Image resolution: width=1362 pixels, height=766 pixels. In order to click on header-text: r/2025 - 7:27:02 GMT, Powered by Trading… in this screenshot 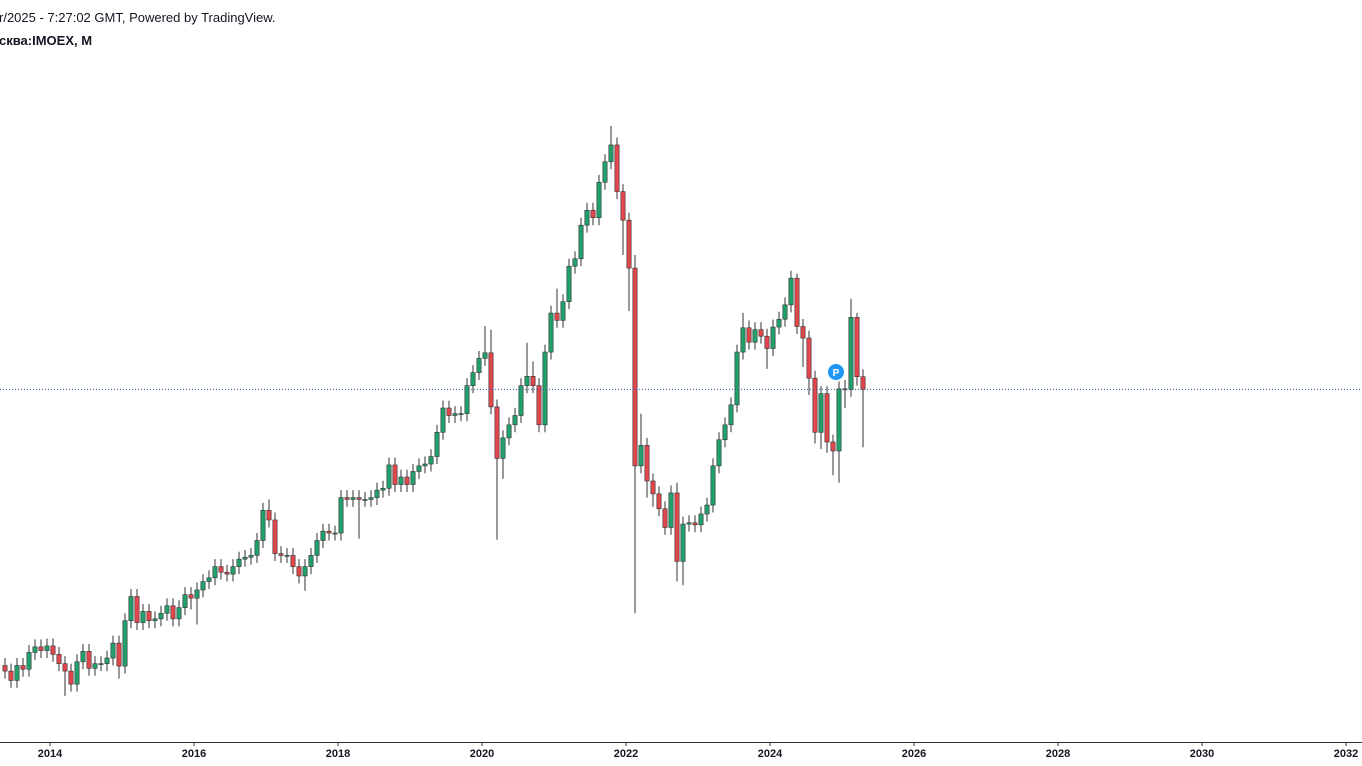, I will do `click(138, 17)`.